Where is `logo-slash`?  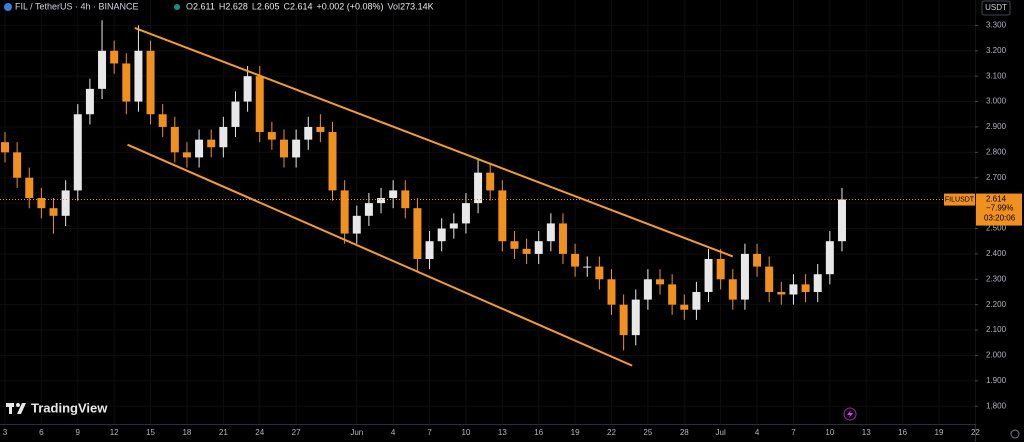
logo-slash is located at coordinates (21, 408).